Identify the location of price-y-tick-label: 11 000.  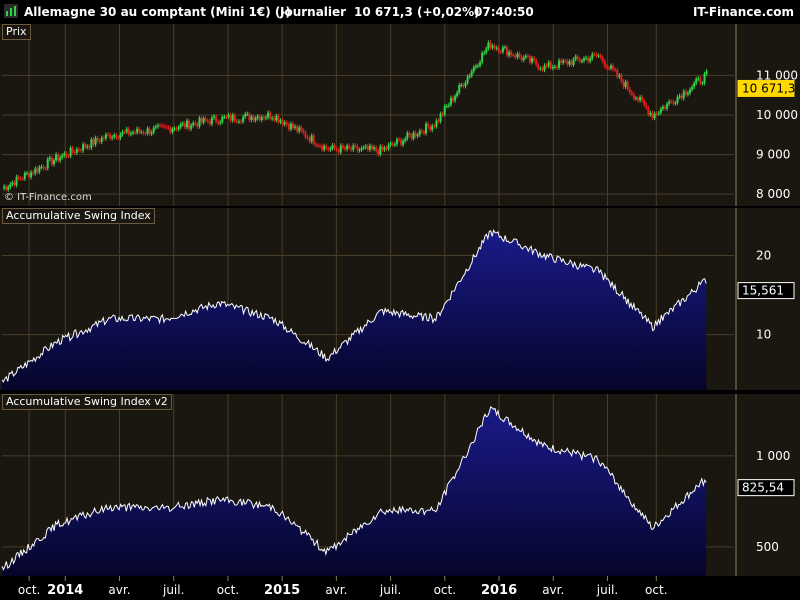
(777, 75).